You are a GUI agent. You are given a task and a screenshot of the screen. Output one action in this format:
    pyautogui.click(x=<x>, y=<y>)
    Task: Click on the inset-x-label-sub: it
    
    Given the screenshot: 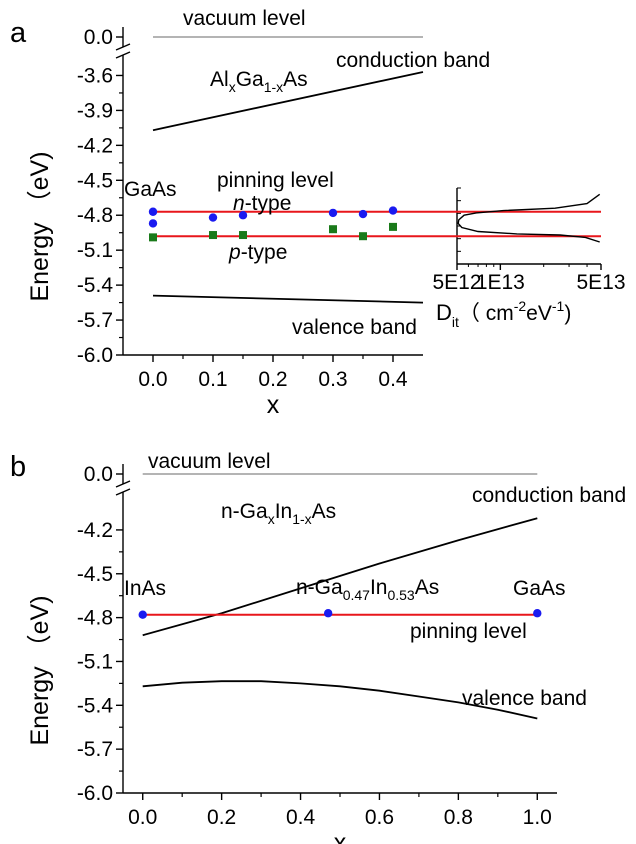 What is the action you would take?
    pyautogui.click(x=455, y=322)
    